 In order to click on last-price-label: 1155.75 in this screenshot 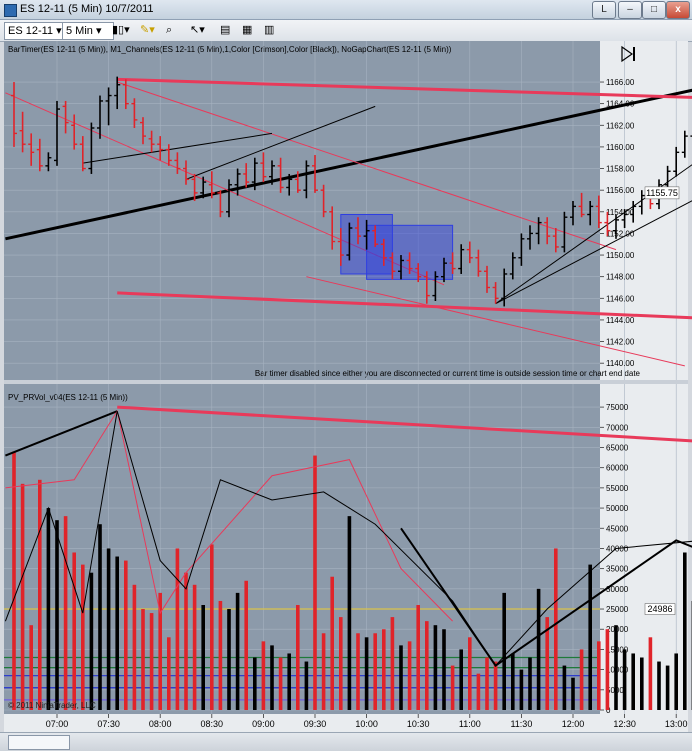, I will do `click(662, 193)`.